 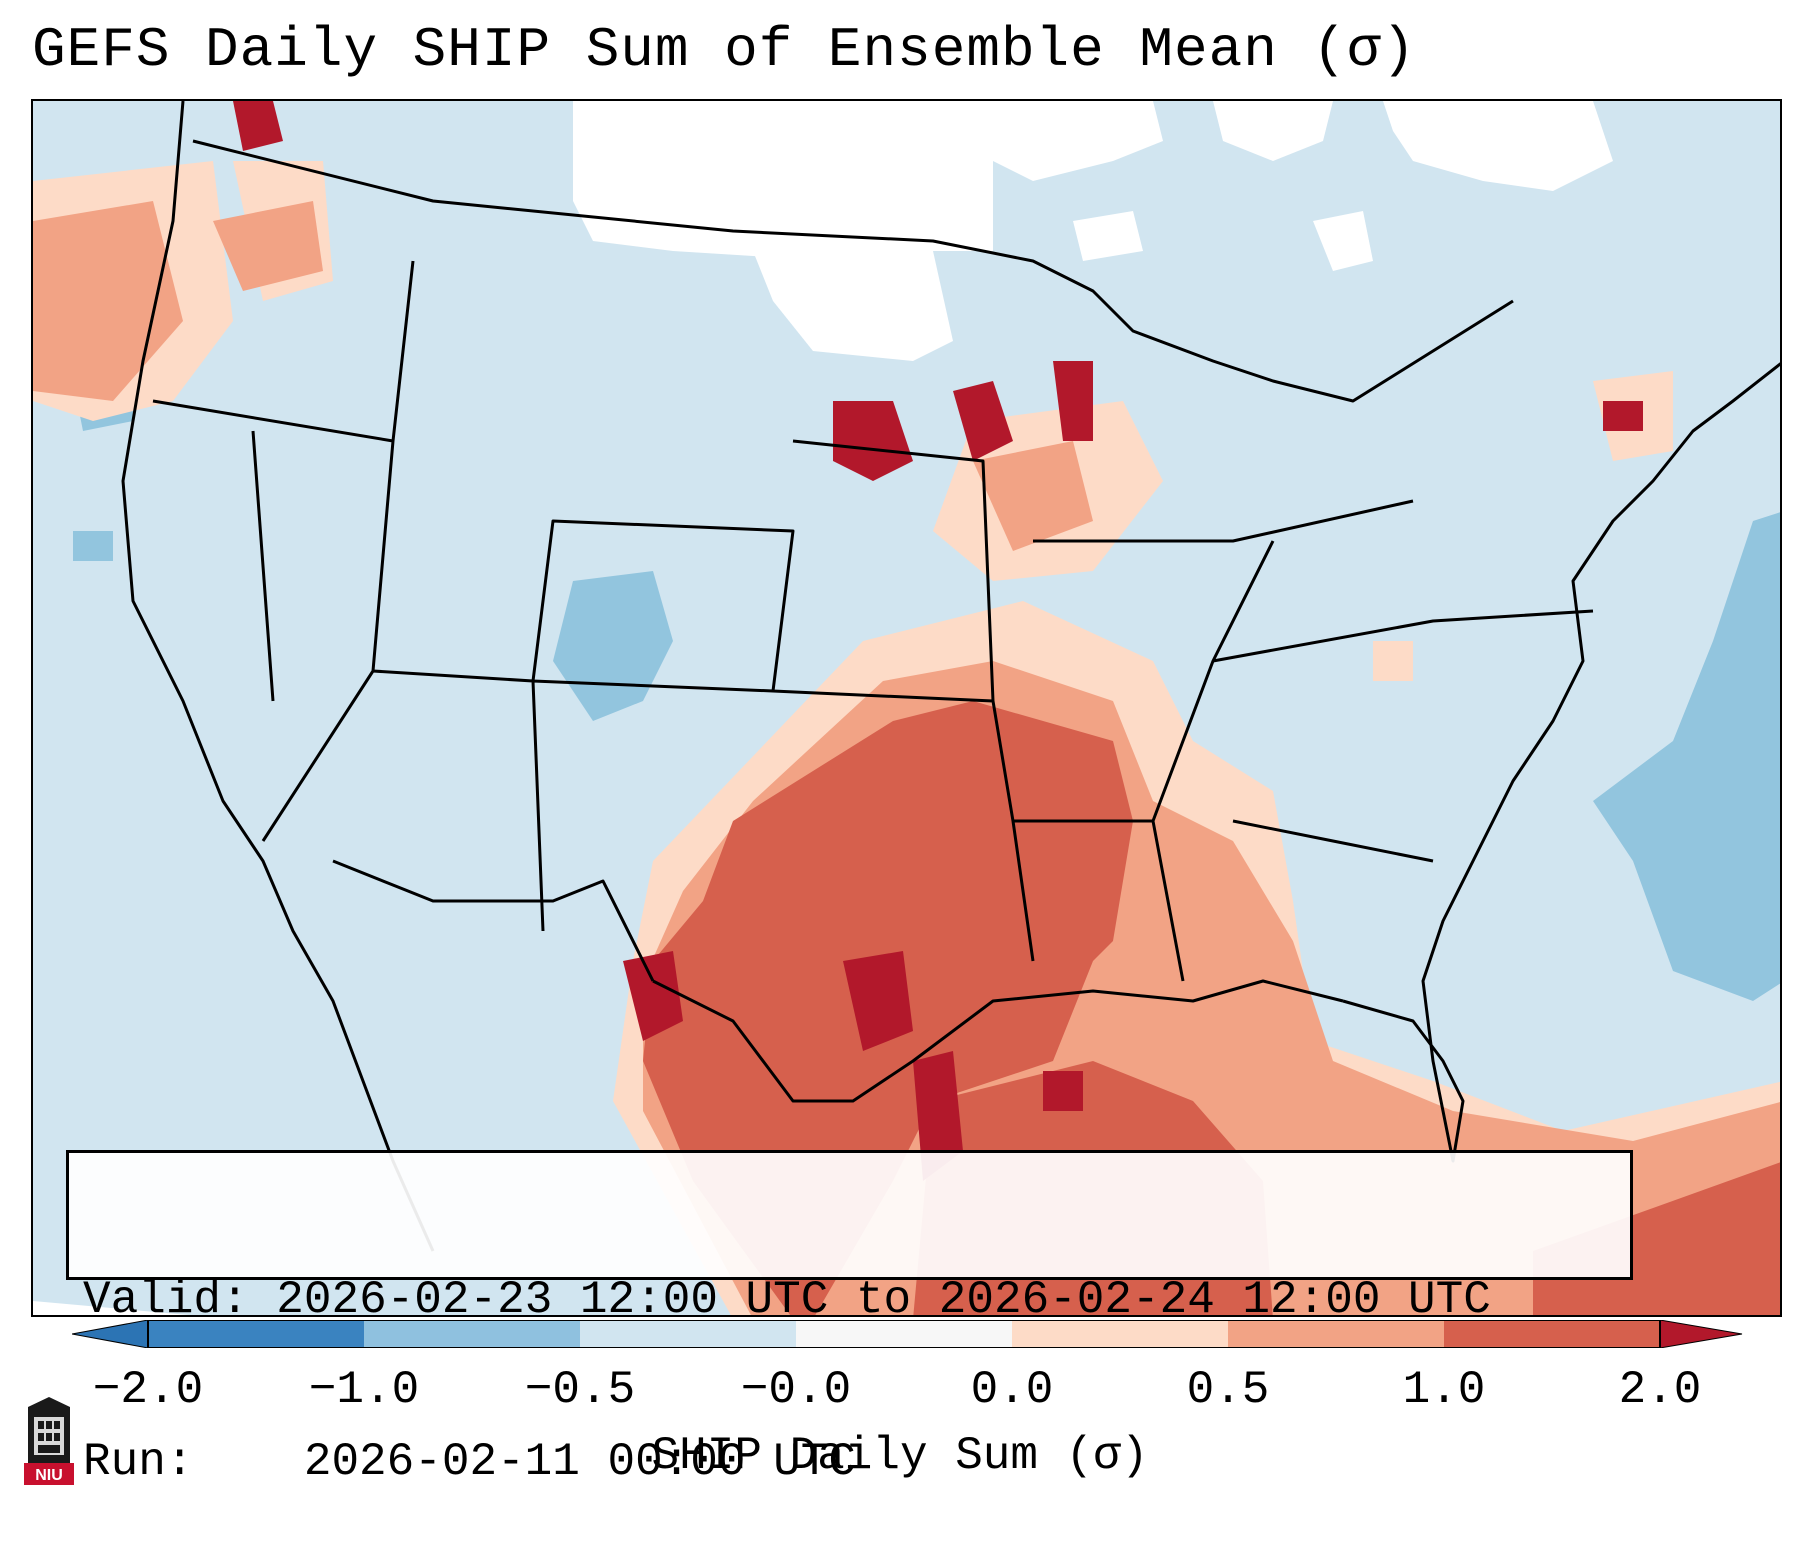 I want to click on tick-label: −2.0, so click(x=148, y=1390).